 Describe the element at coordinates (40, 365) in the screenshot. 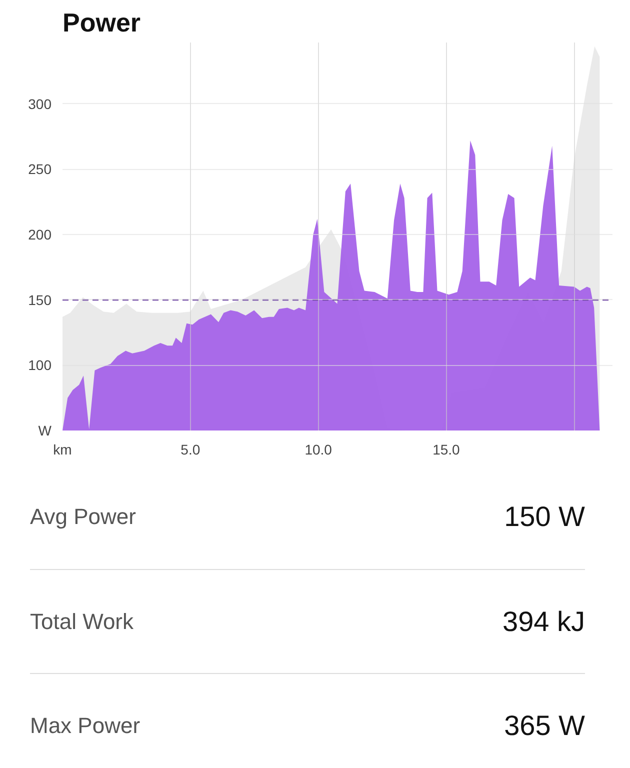

I see `y-tick-label: 100` at that location.